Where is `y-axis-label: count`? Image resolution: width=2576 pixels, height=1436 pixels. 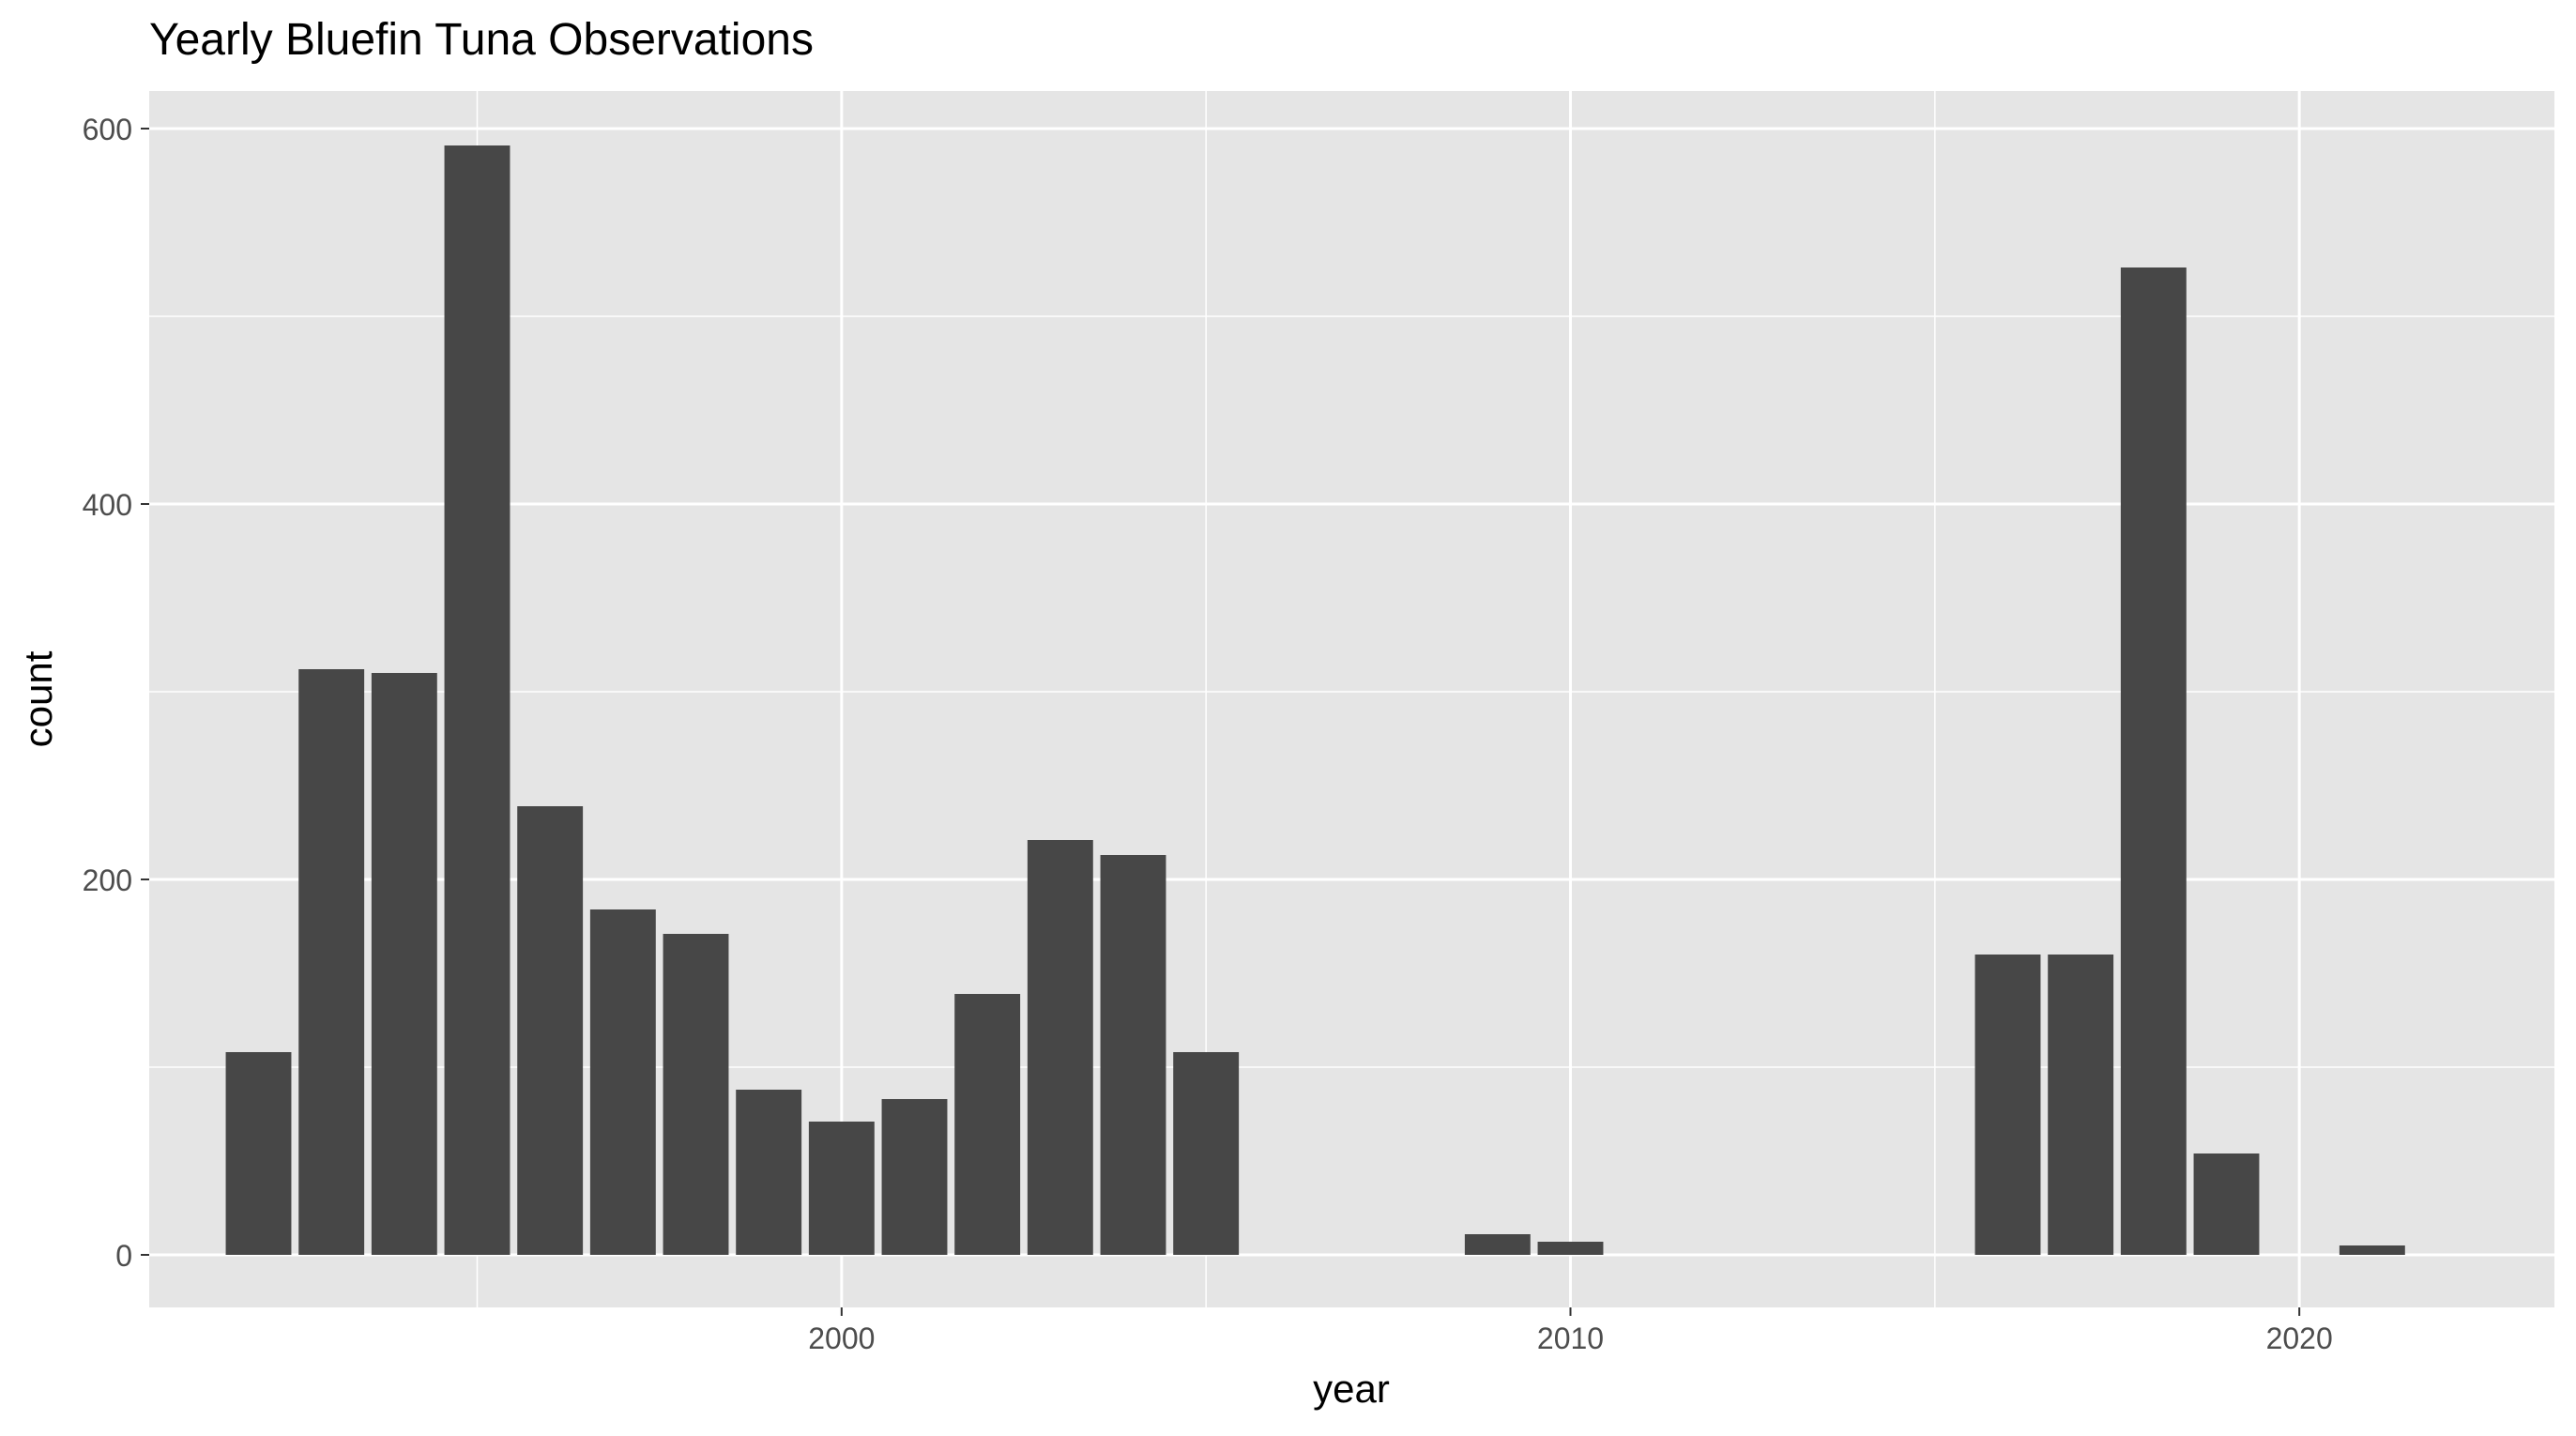 y-axis-label: count is located at coordinates (38, 698).